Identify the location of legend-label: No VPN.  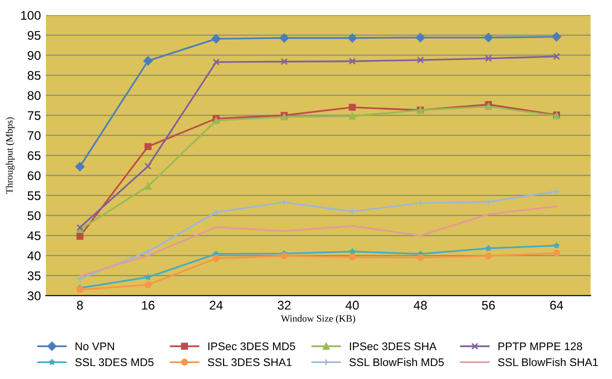
(95, 346).